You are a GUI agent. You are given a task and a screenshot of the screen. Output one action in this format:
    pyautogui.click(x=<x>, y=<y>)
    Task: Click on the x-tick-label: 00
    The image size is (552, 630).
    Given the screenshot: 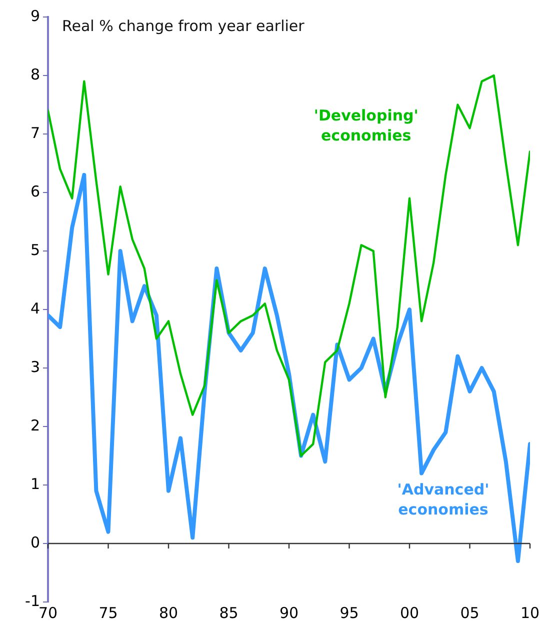 What is the action you would take?
    pyautogui.click(x=410, y=613)
    